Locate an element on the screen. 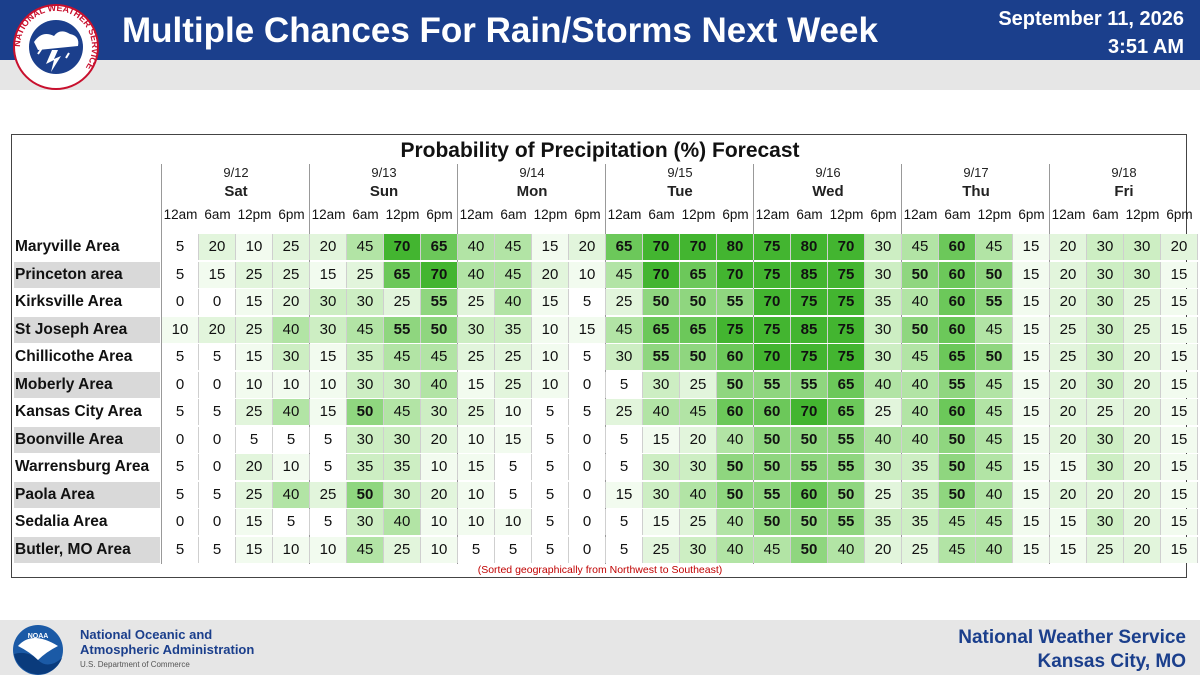 The height and width of the screenshot is (676, 1200). day-name: Sat is located at coordinates (236, 191).